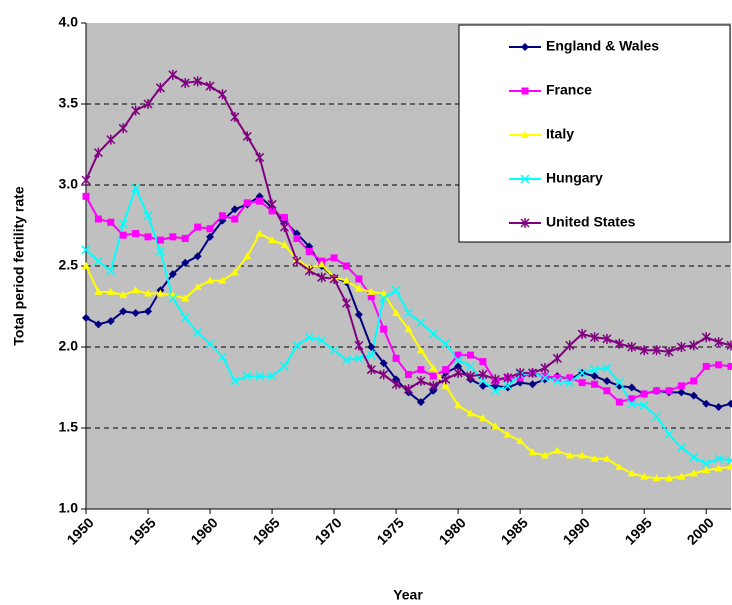 The width and height of the screenshot is (732, 605). What do you see at coordinates (203, 530) in the screenshot?
I see `x-tick-label: 1960` at bounding box center [203, 530].